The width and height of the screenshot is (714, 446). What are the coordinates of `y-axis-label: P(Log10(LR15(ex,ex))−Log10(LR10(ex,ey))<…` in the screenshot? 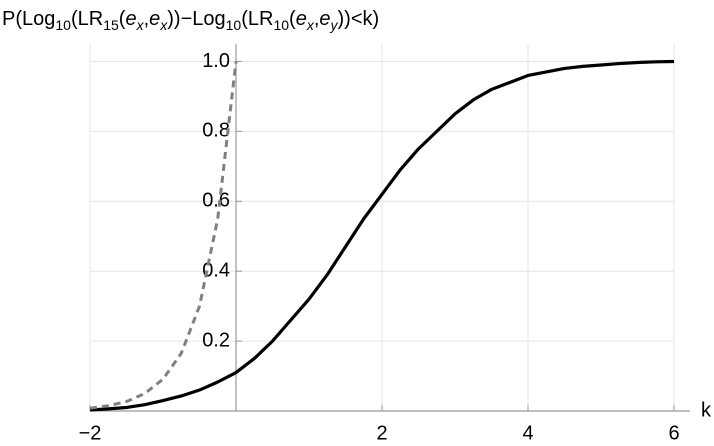 It's located at (190, 20).